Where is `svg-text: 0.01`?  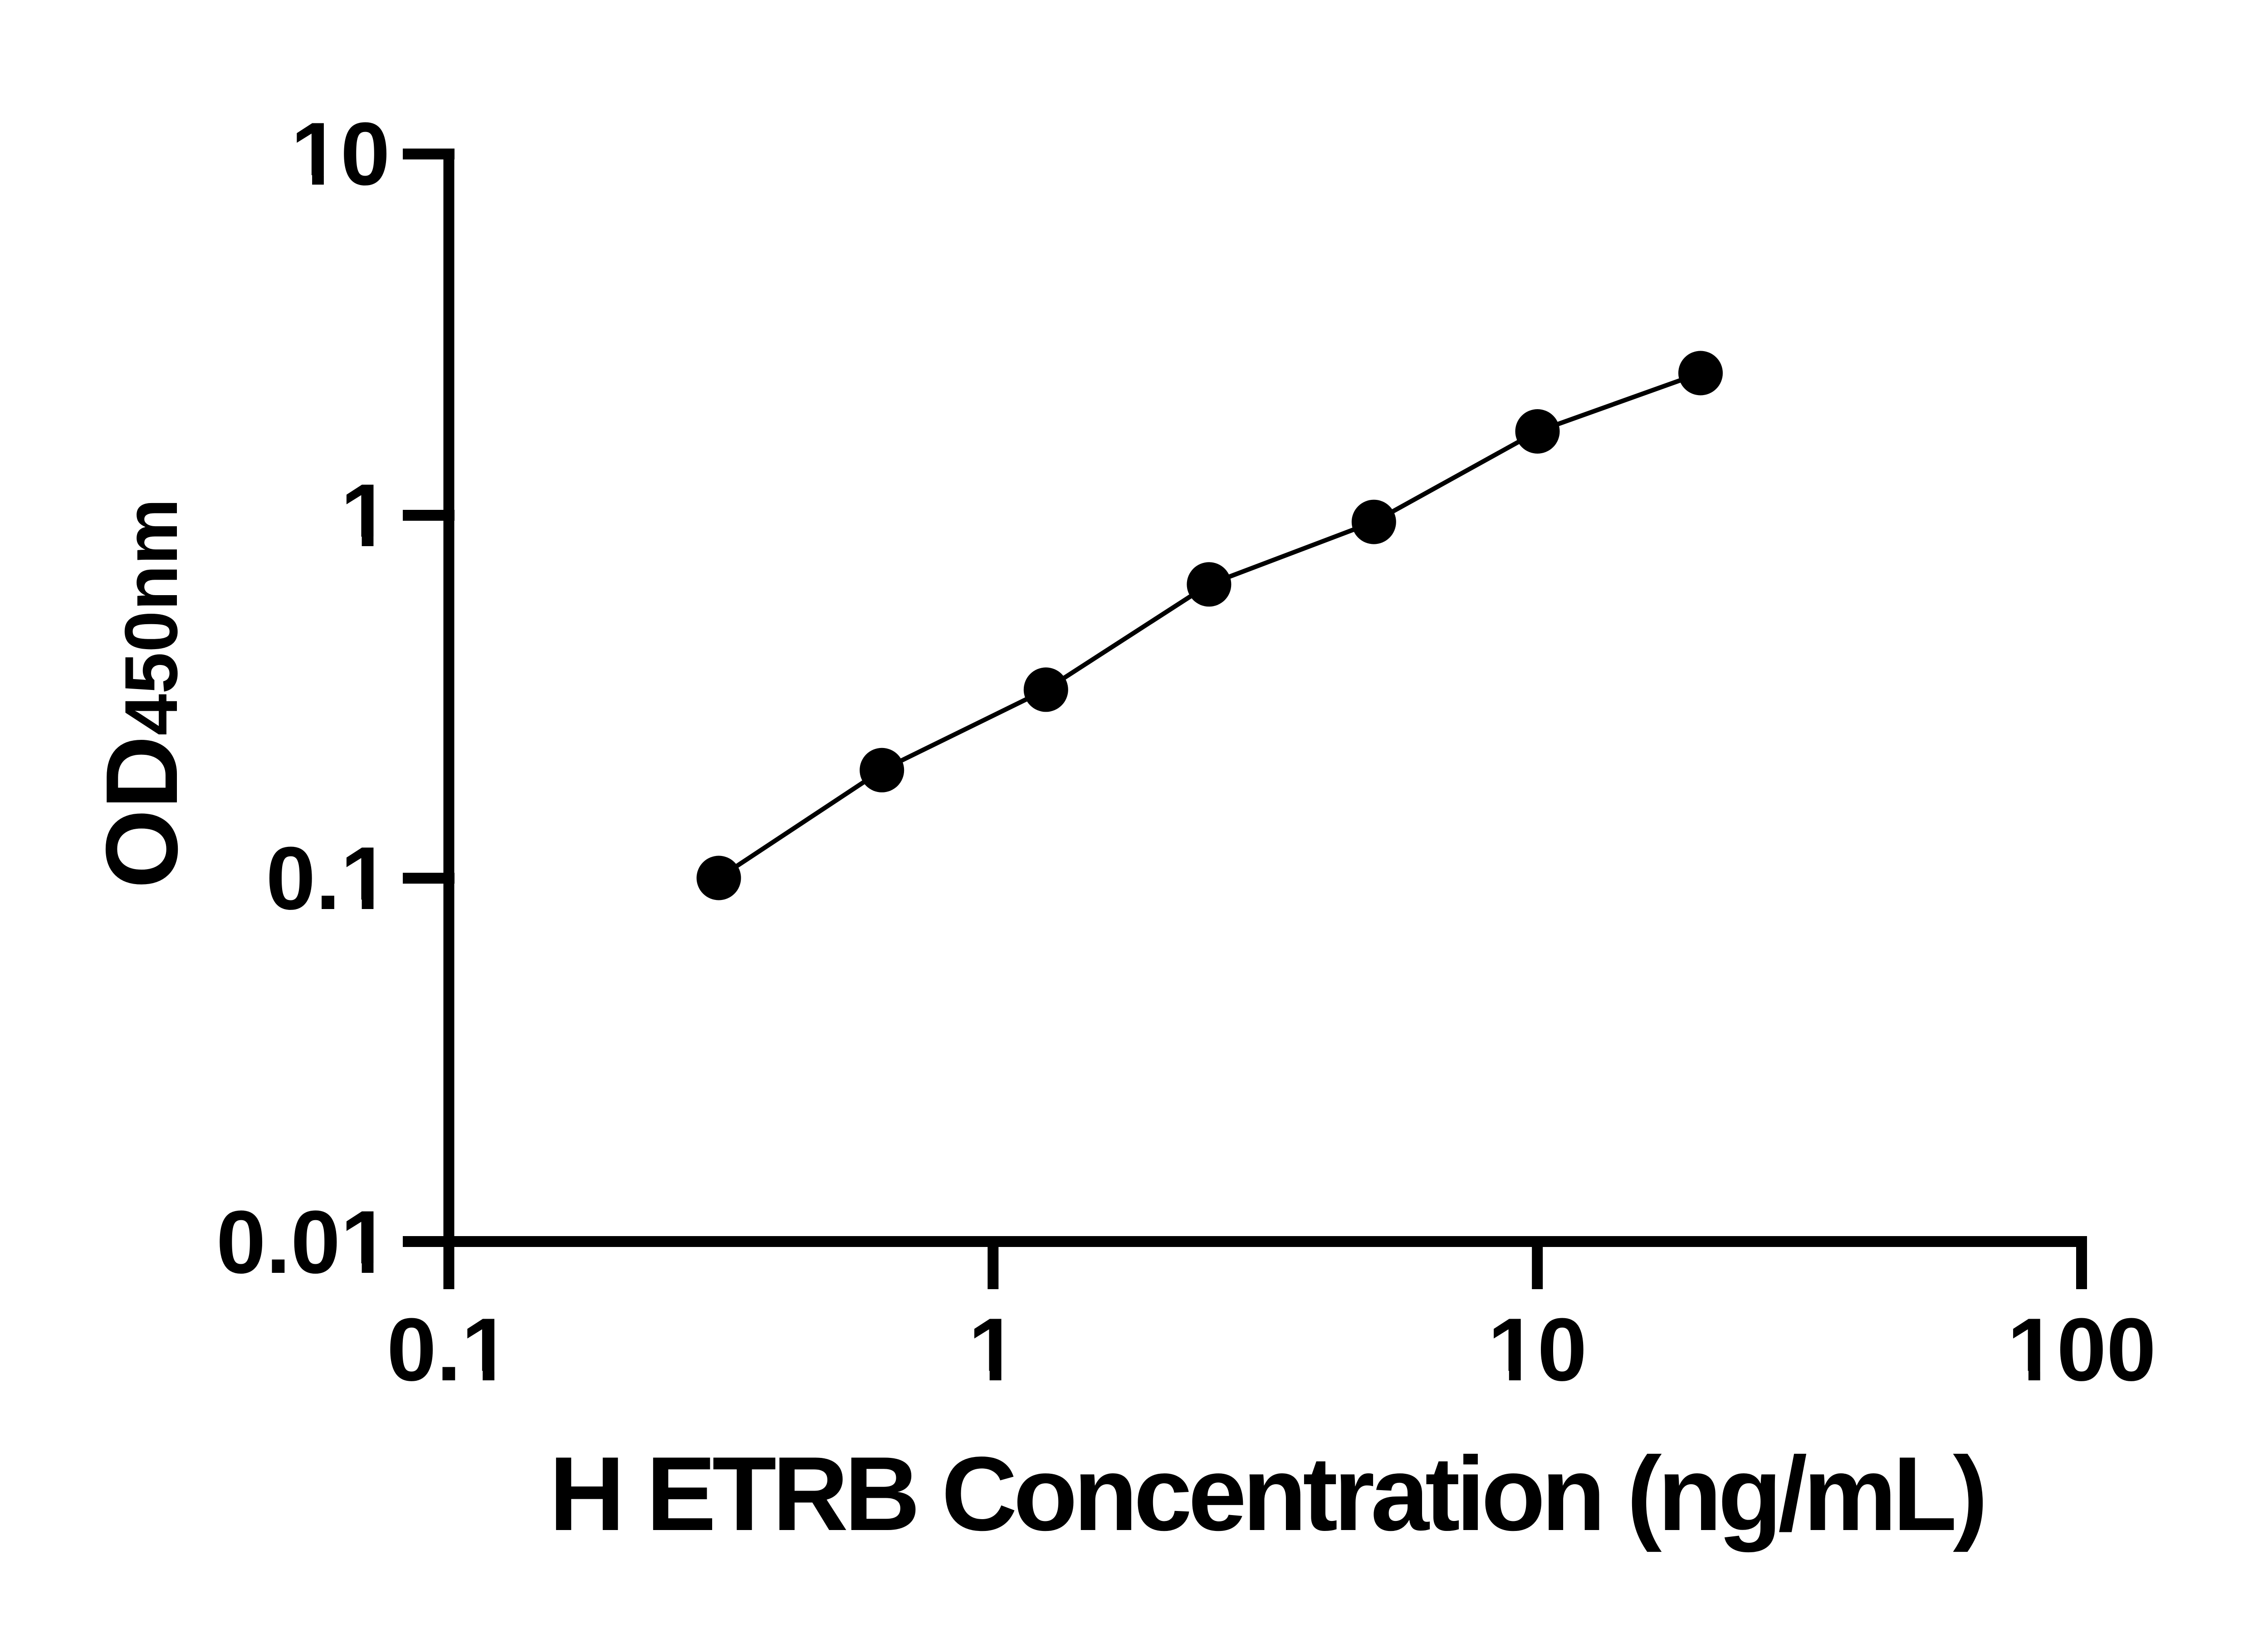 svg-text: 0.01 is located at coordinates (303, 1242).